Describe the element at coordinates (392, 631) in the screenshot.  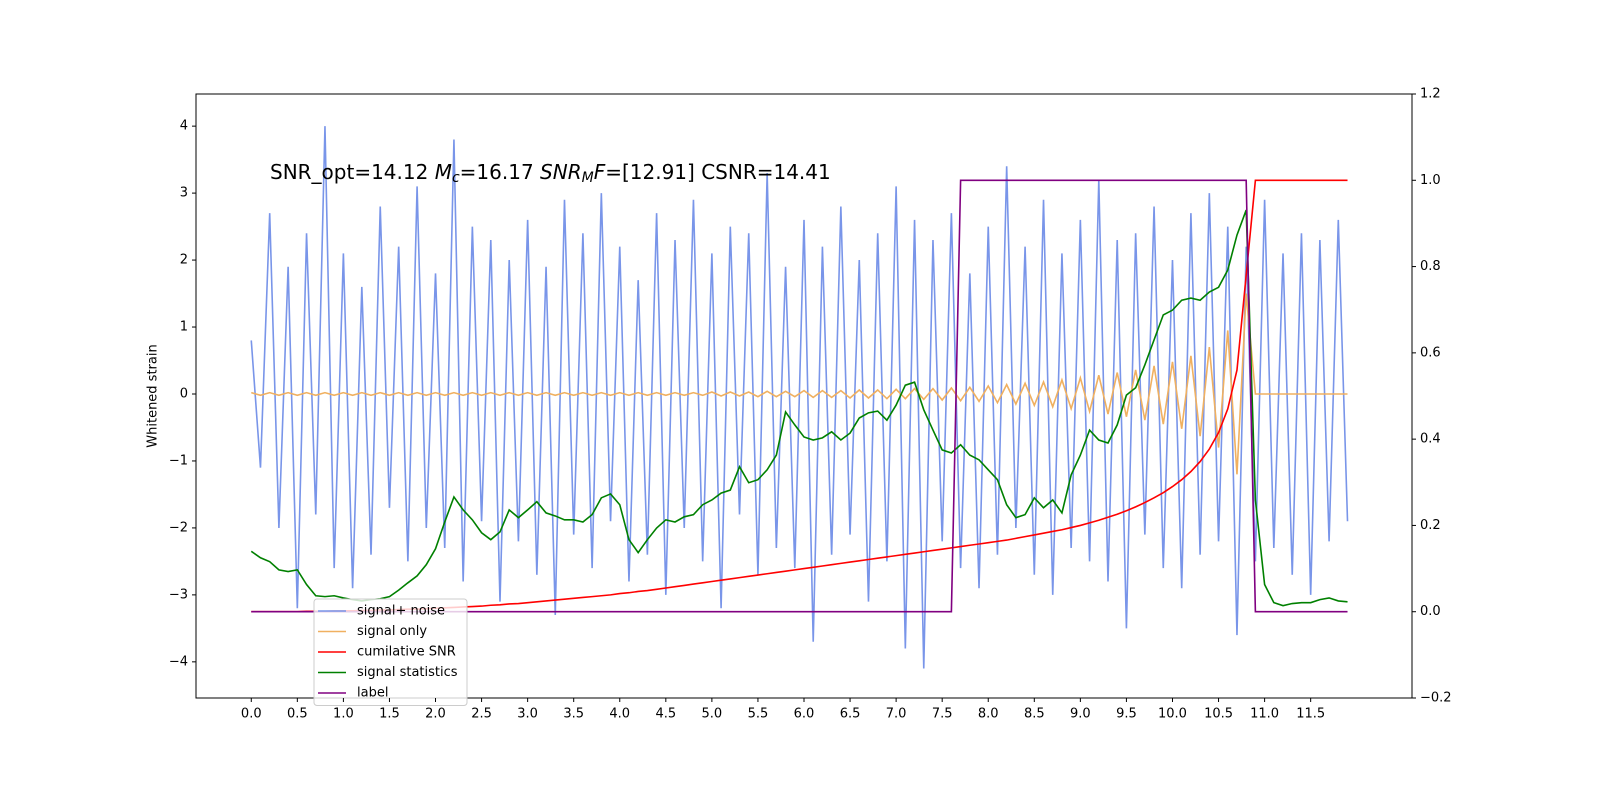
I see `legend-label: signal only` at that location.